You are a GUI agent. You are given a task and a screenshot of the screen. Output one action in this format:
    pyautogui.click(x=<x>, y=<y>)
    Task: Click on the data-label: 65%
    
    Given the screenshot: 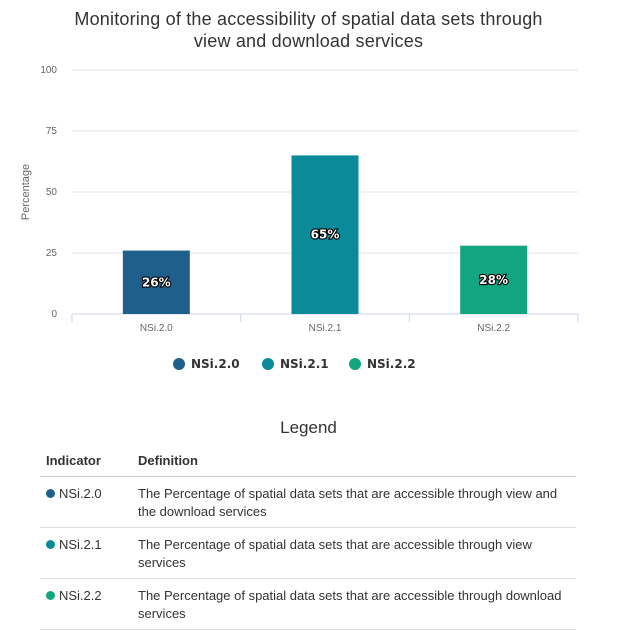 What is the action you would take?
    pyautogui.click(x=325, y=235)
    